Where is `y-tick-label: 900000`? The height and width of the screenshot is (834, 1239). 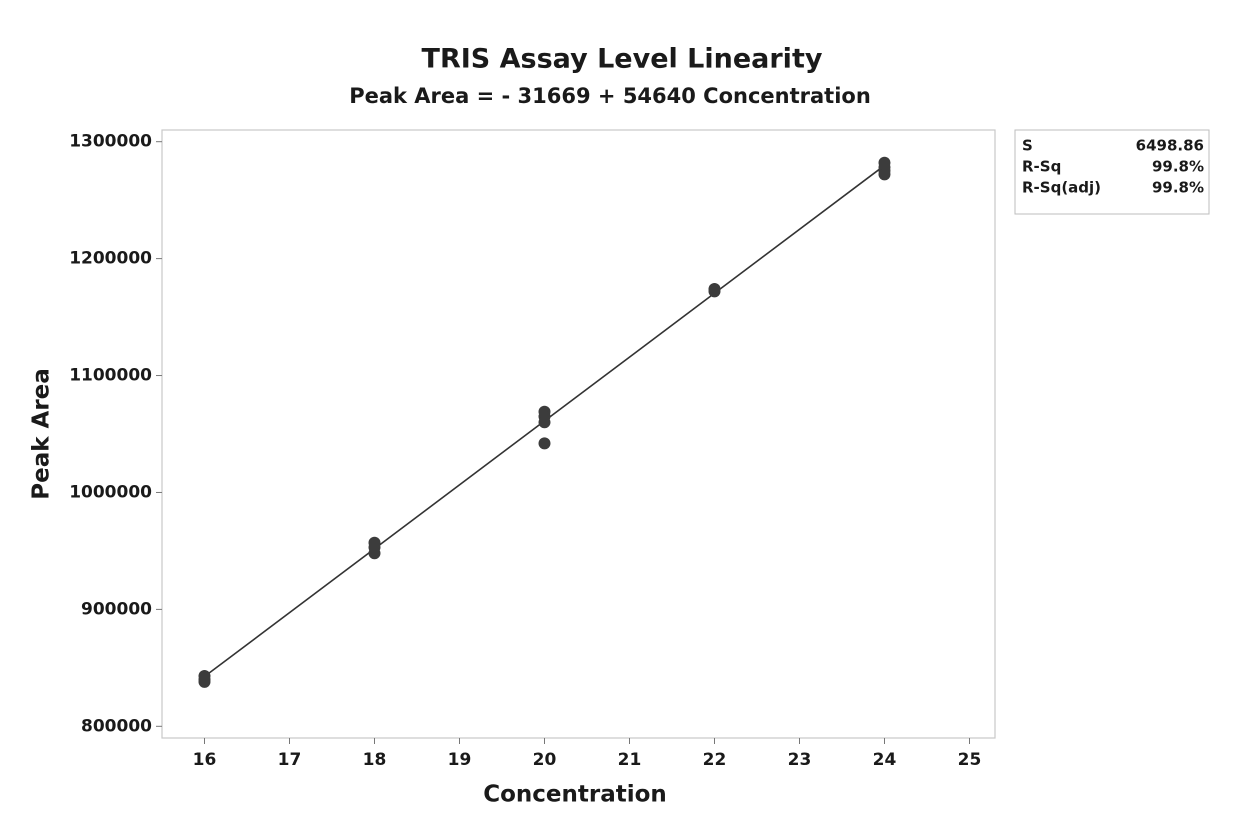
y-tick-label: 900000 is located at coordinates (116, 609).